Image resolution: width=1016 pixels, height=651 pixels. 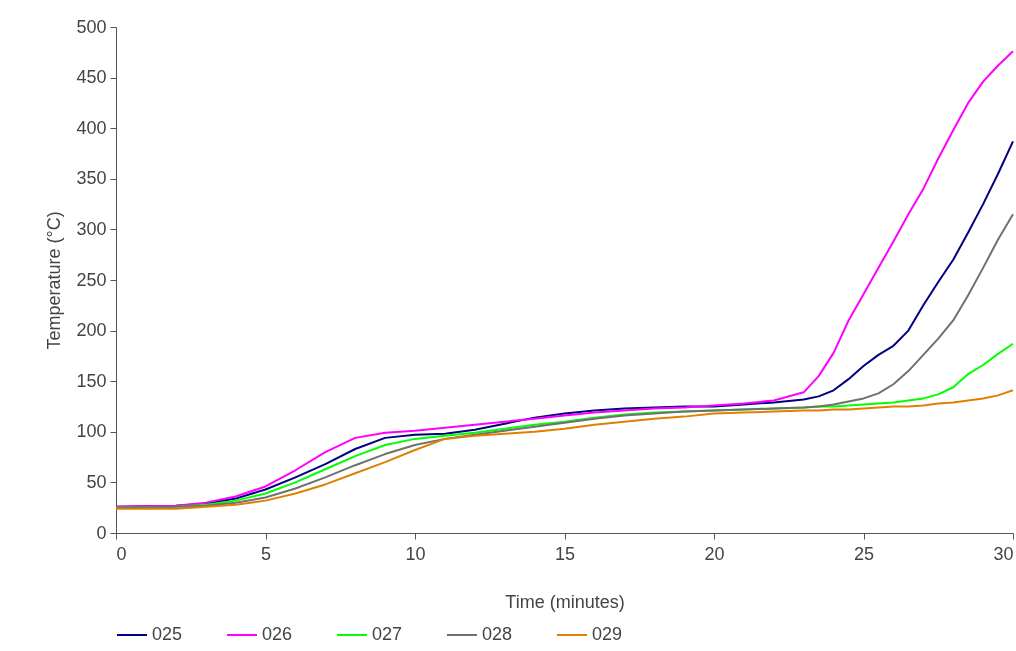 What do you see at coordinates (565, 553) in the screenshot?
I see `x-tick-label: 15` at bounding box center [565, 553].